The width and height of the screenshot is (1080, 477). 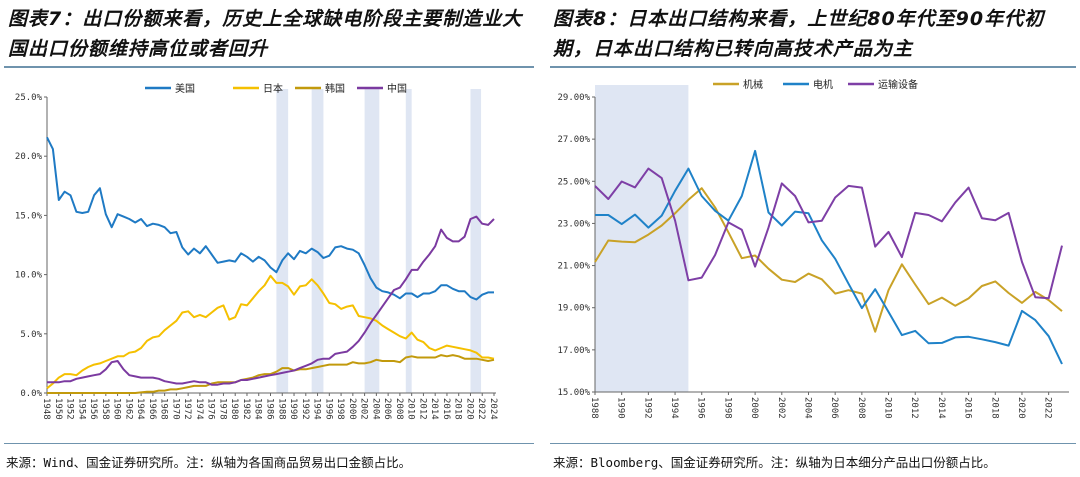 What do you see at coordinates (128, 409) in the screenshot?
I see `x-tick-label: 1962` at bounding box center [128, 409].